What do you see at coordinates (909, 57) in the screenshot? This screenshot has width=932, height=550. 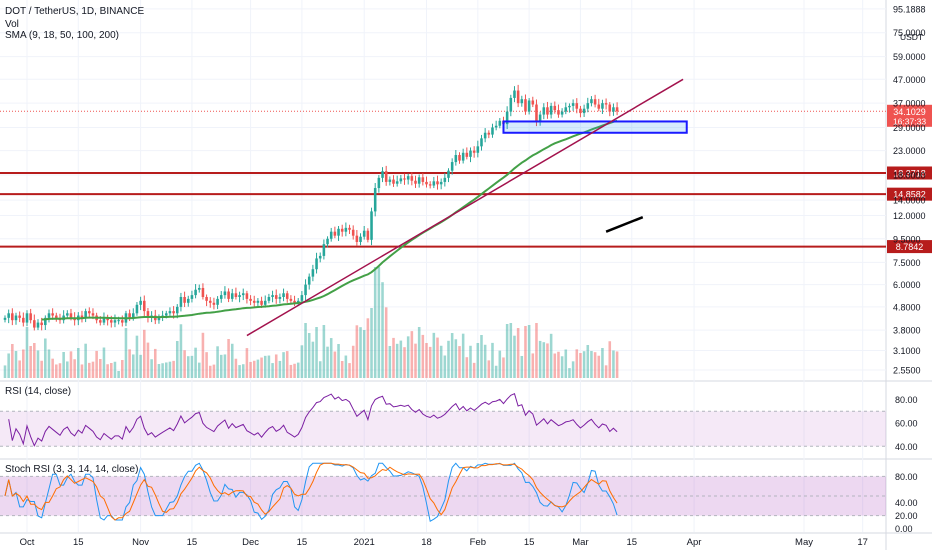 I see `price-tick-label: 59.0000` at bounding box center [909, 57].